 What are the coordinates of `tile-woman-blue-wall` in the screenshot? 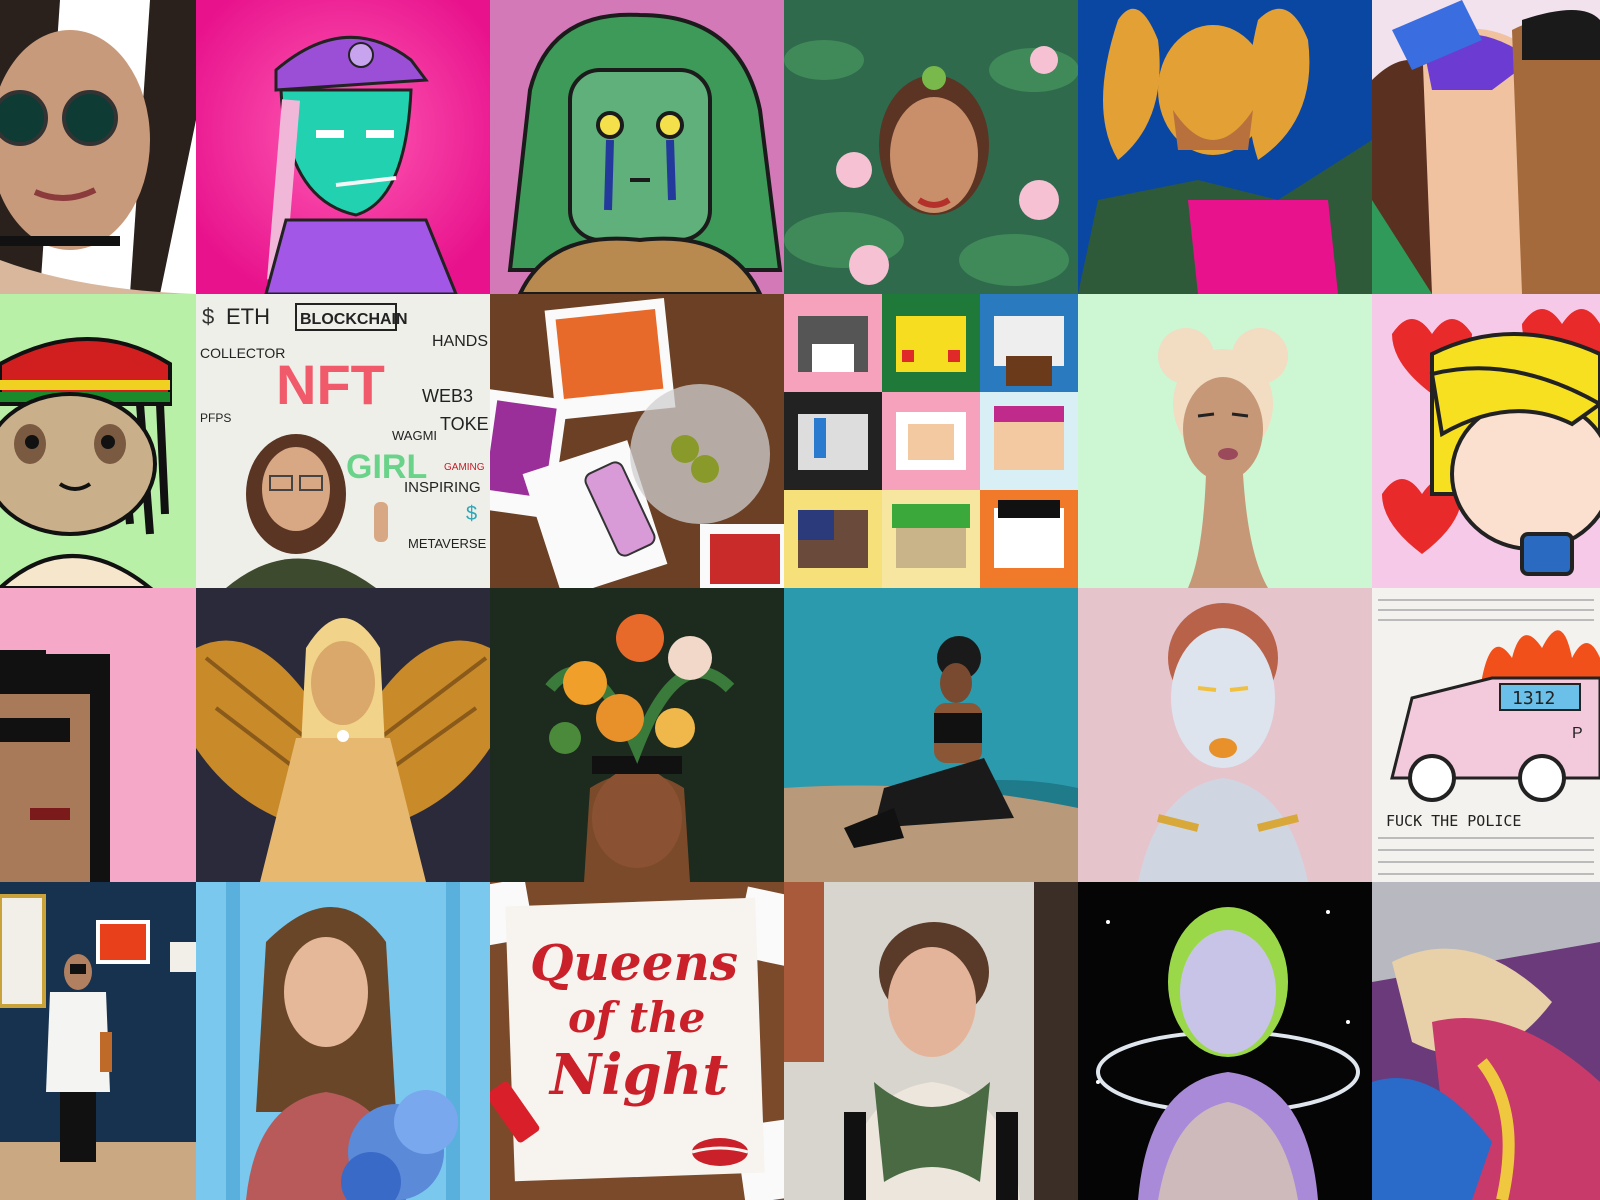 It's located at (343, 1041).